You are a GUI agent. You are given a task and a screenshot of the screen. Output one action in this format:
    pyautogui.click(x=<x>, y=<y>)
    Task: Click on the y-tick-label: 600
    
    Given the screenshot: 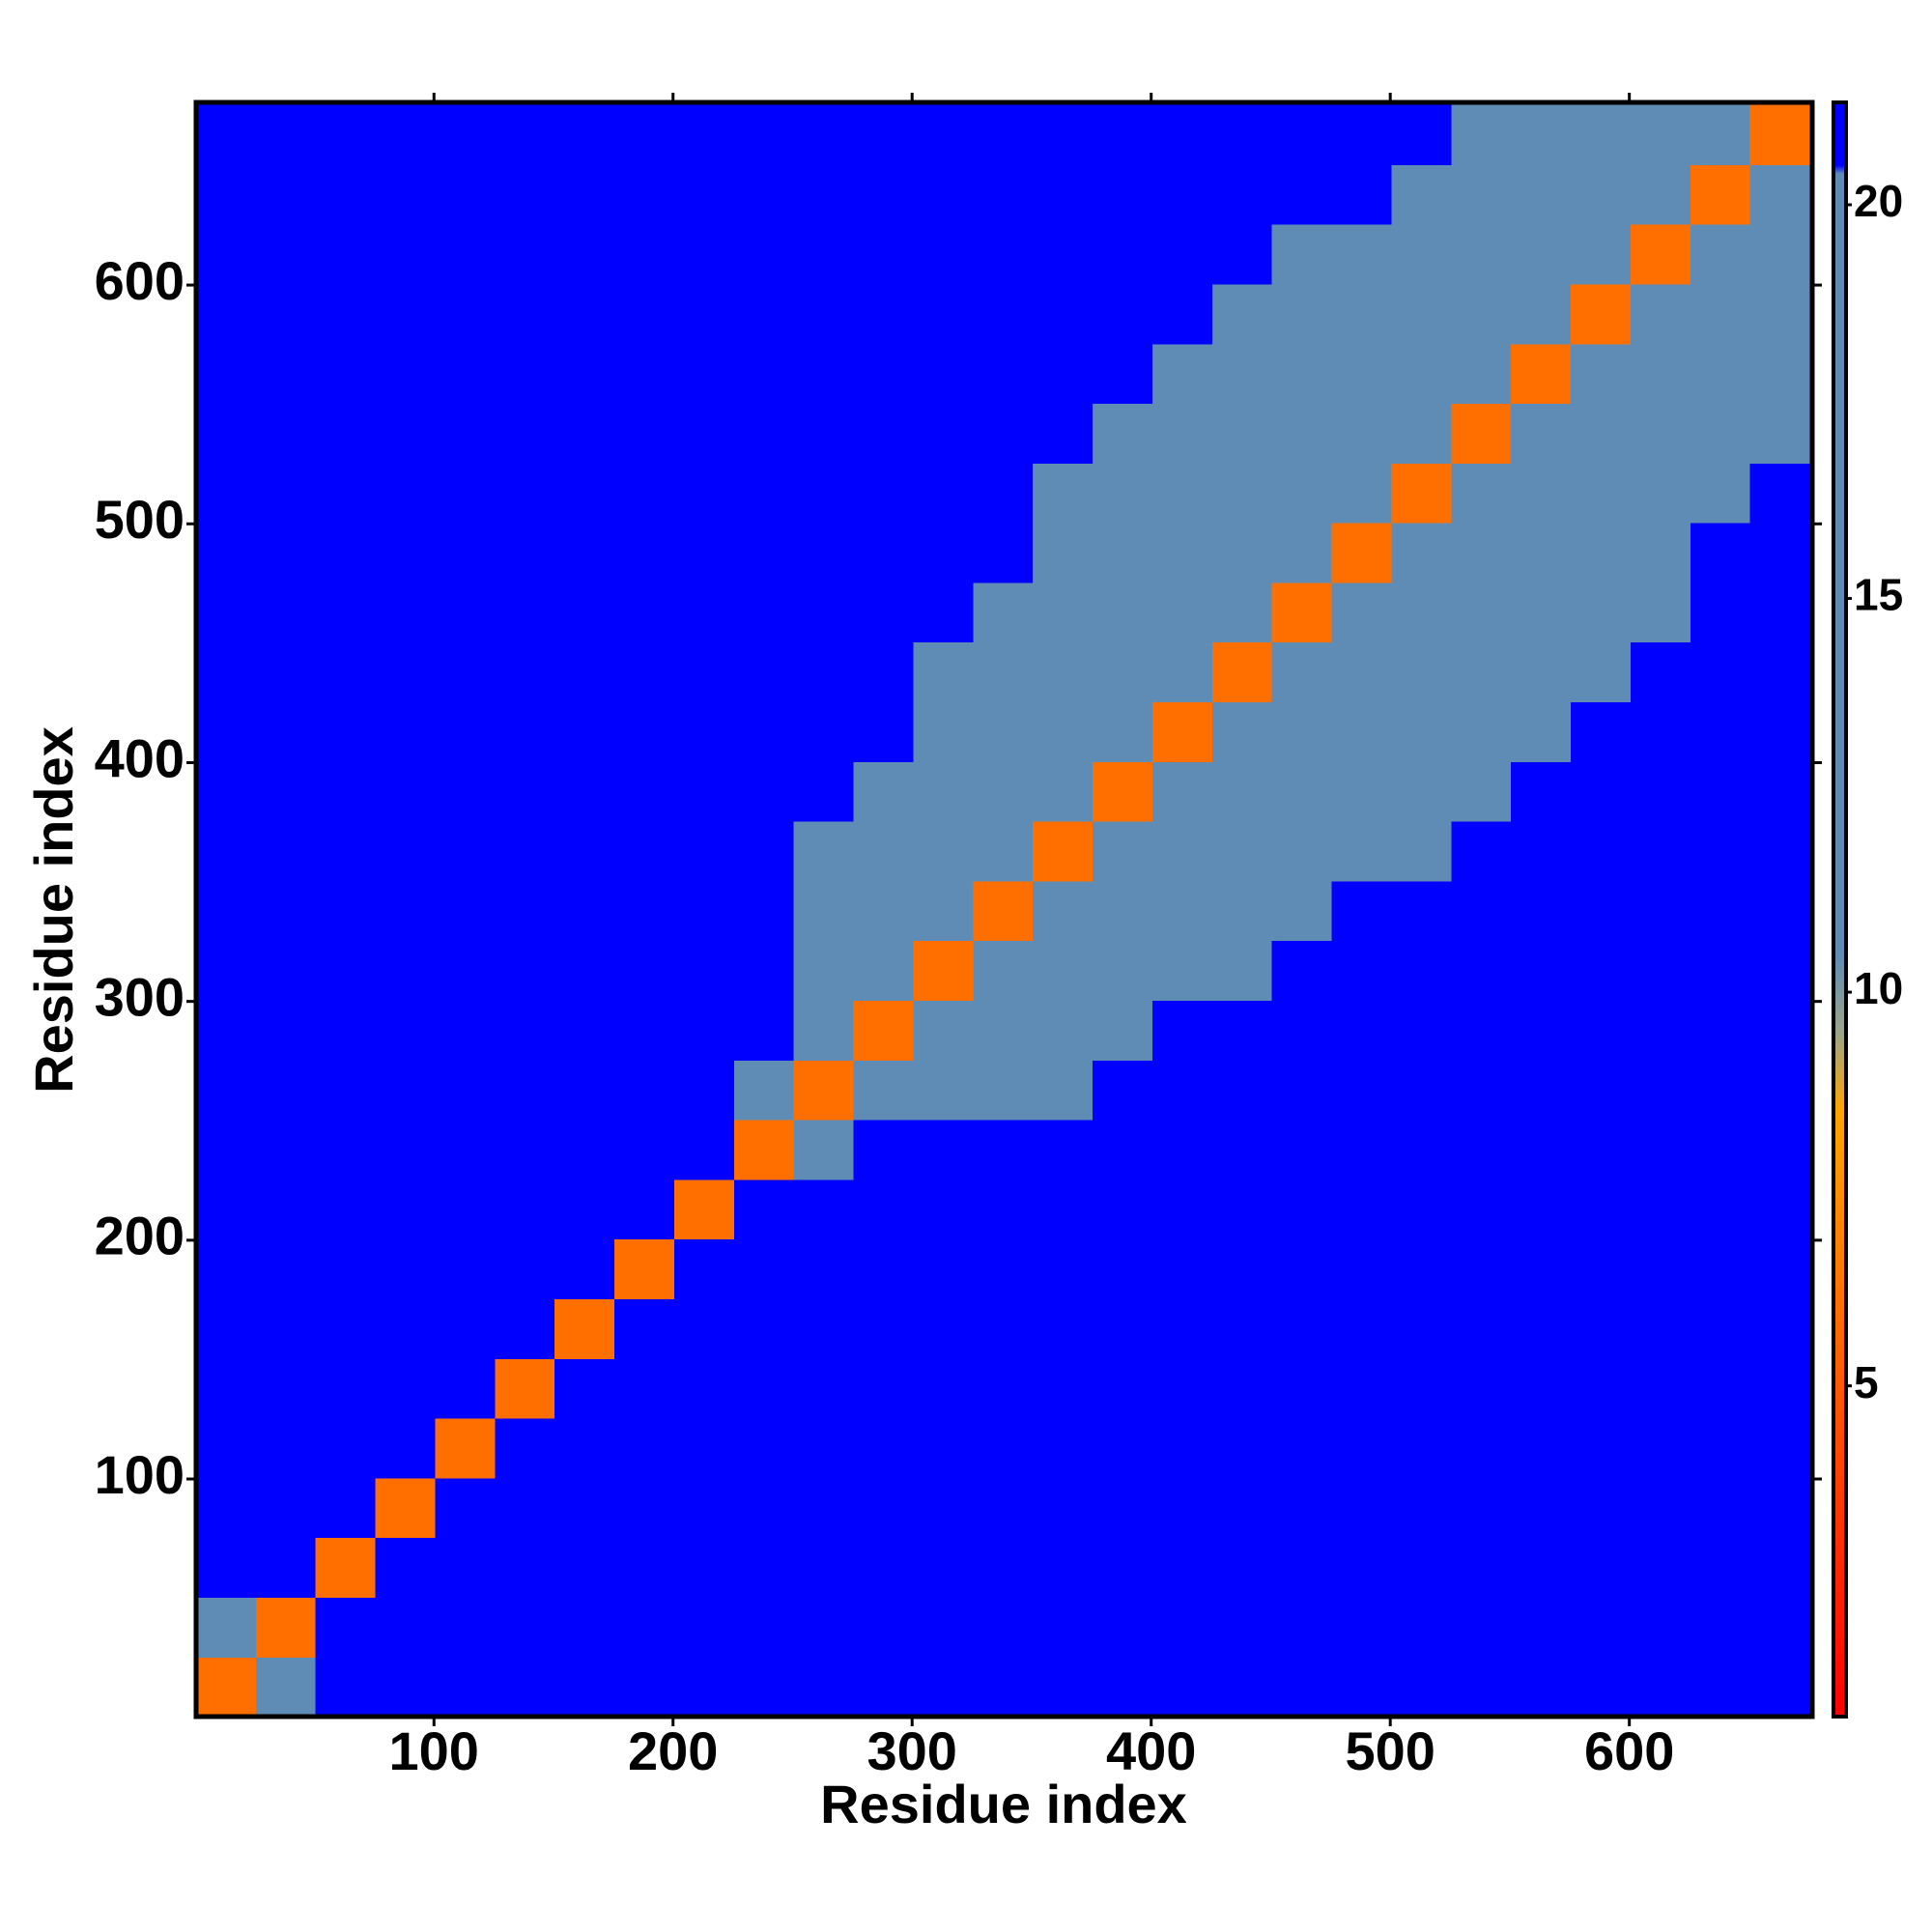 What is the action you would take?
    pyautogui.click(x=140, y=280)
    